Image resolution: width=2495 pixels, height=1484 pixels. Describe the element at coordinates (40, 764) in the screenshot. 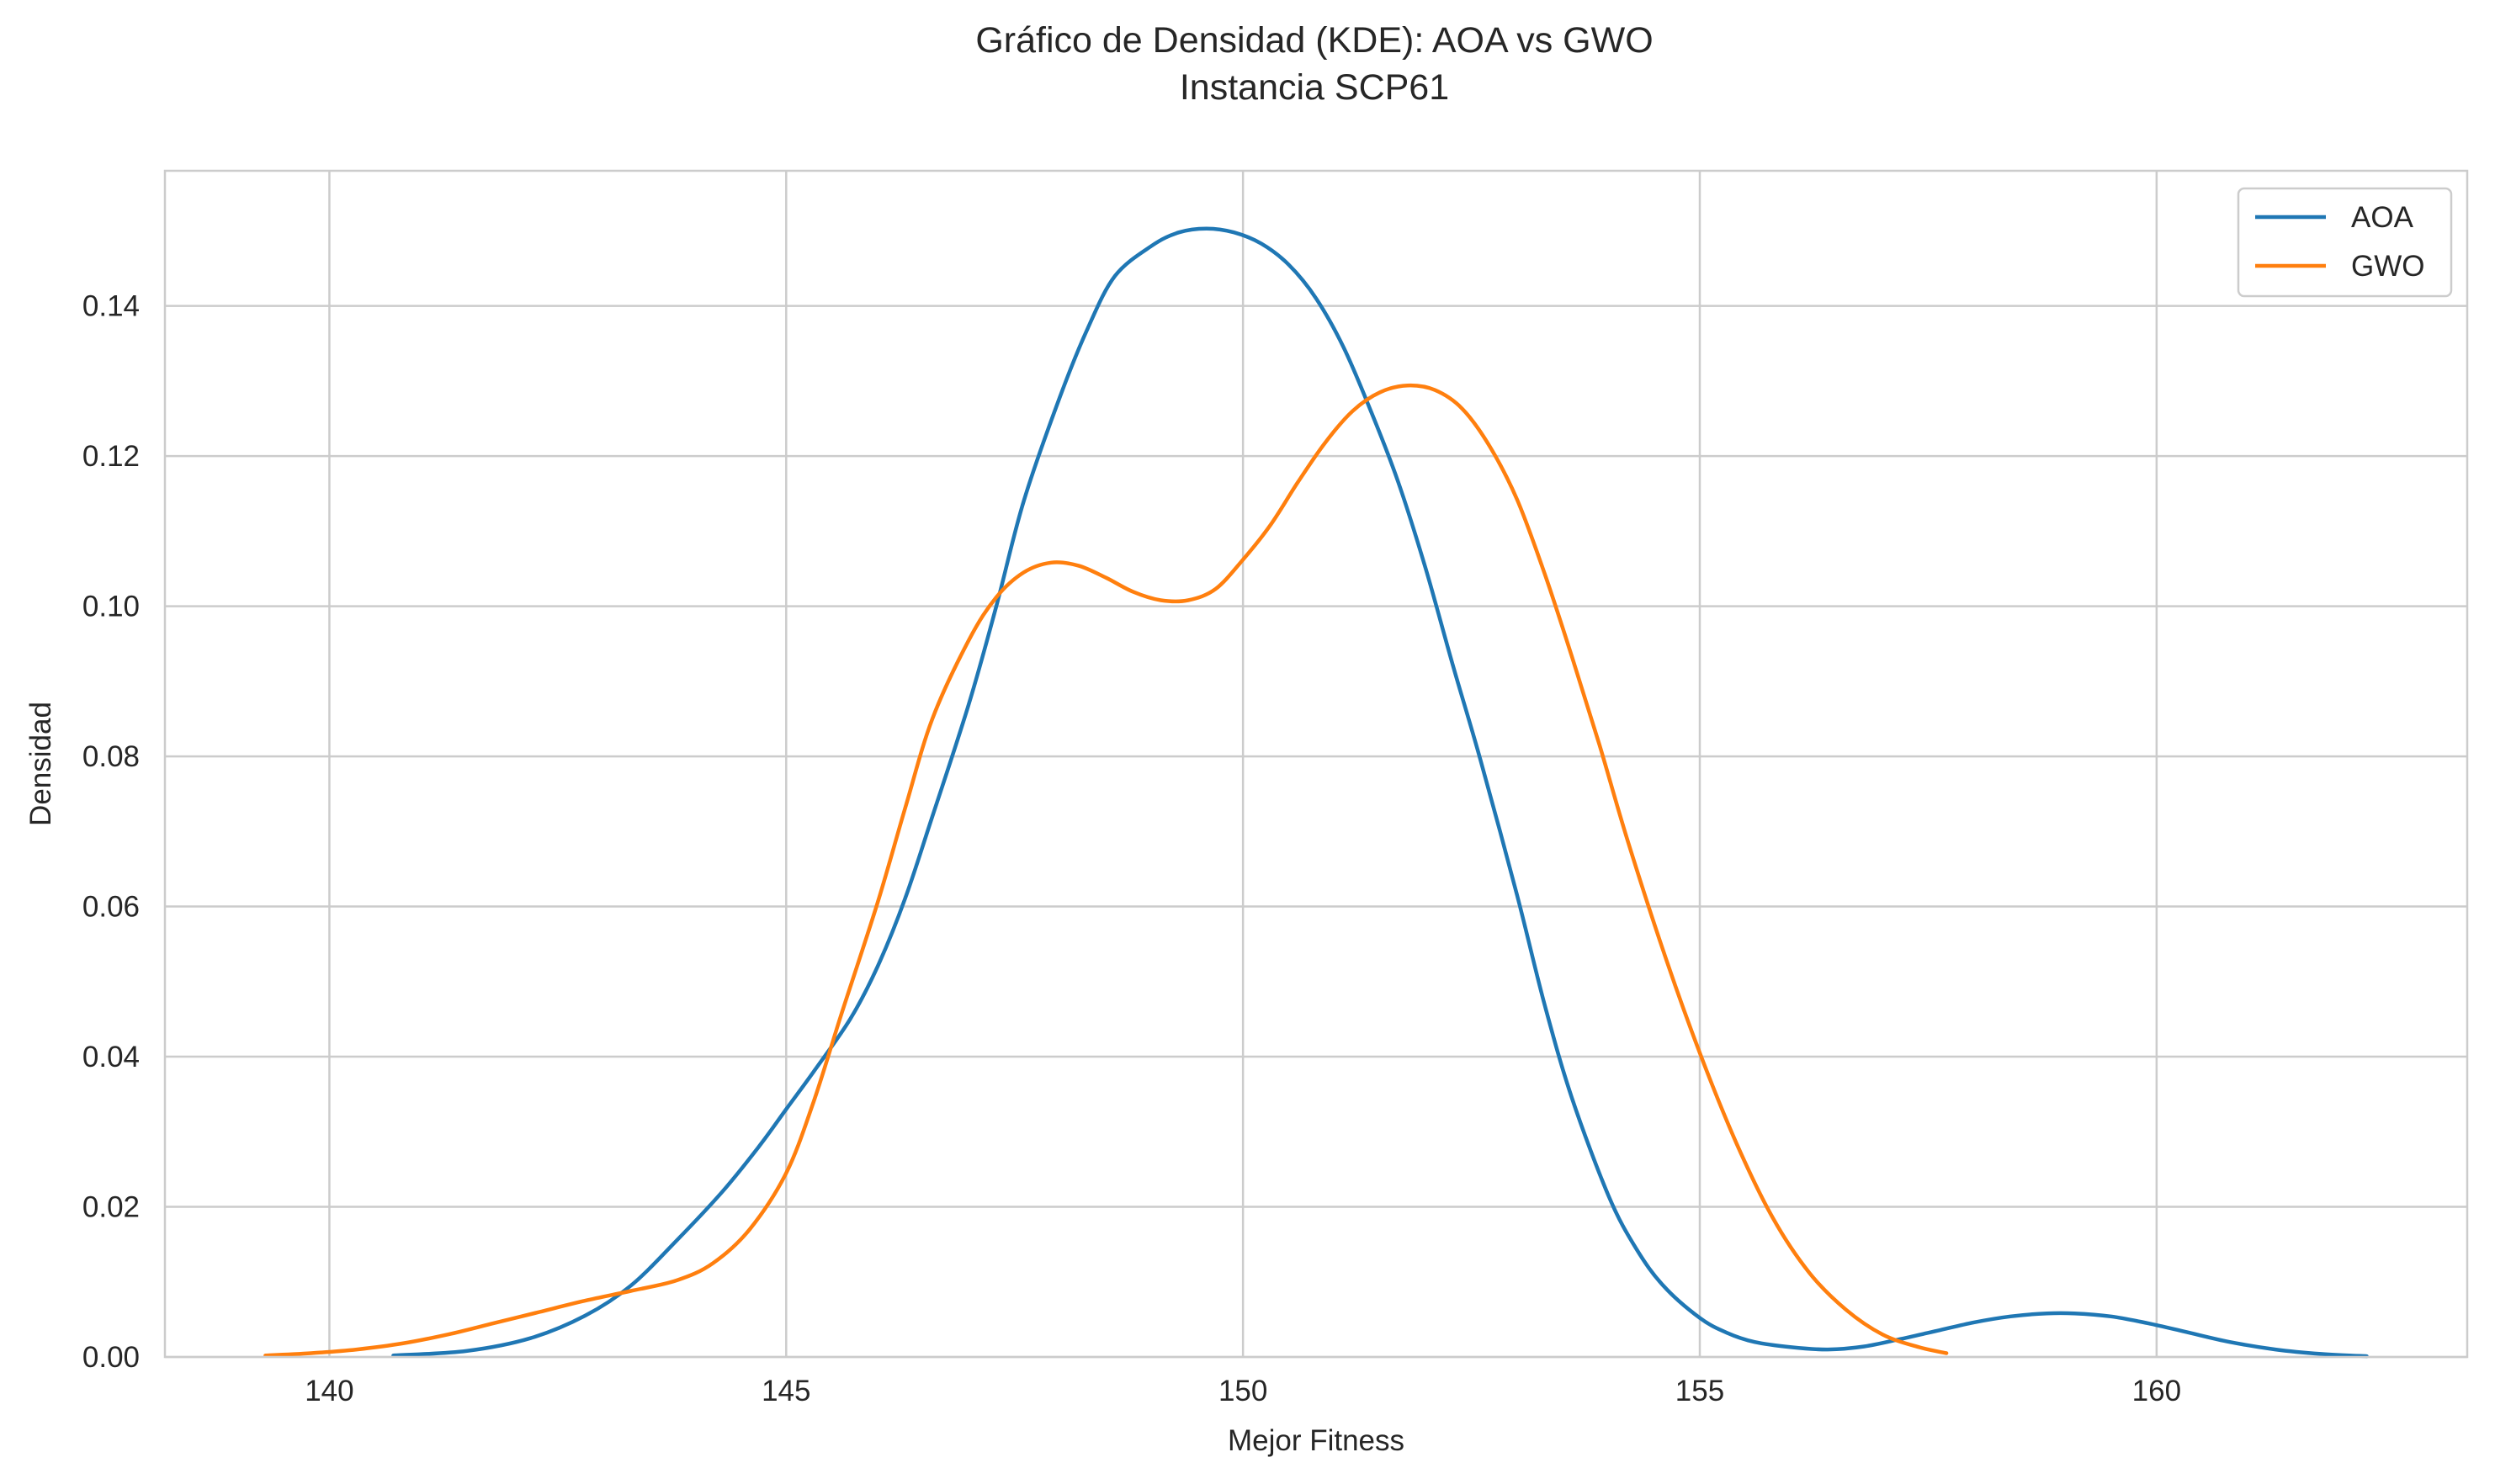

I see `y-axis-label: Densidad` at that location.